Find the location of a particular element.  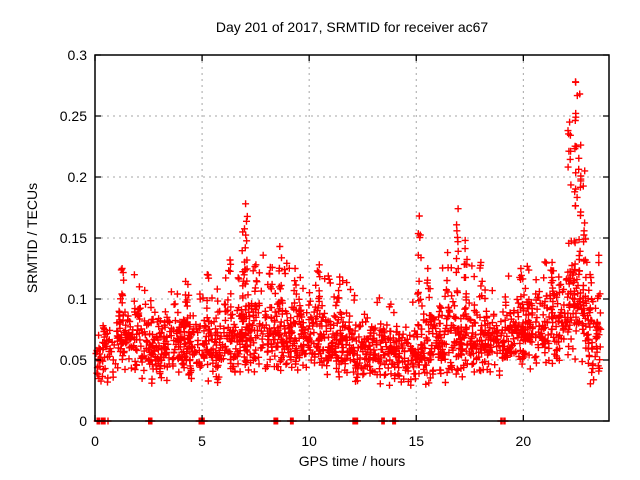

y-tick-label: 0.1 is located at coordinates (78, 299).